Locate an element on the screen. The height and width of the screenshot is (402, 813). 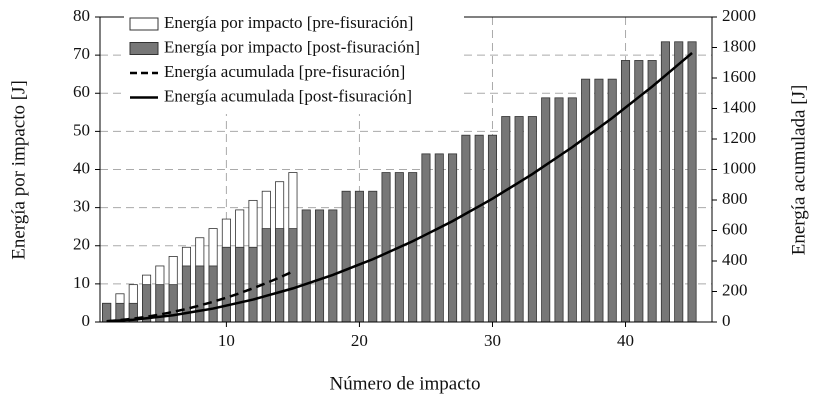
y2-tick-label: 1400 is located at coordinates (739, 106).